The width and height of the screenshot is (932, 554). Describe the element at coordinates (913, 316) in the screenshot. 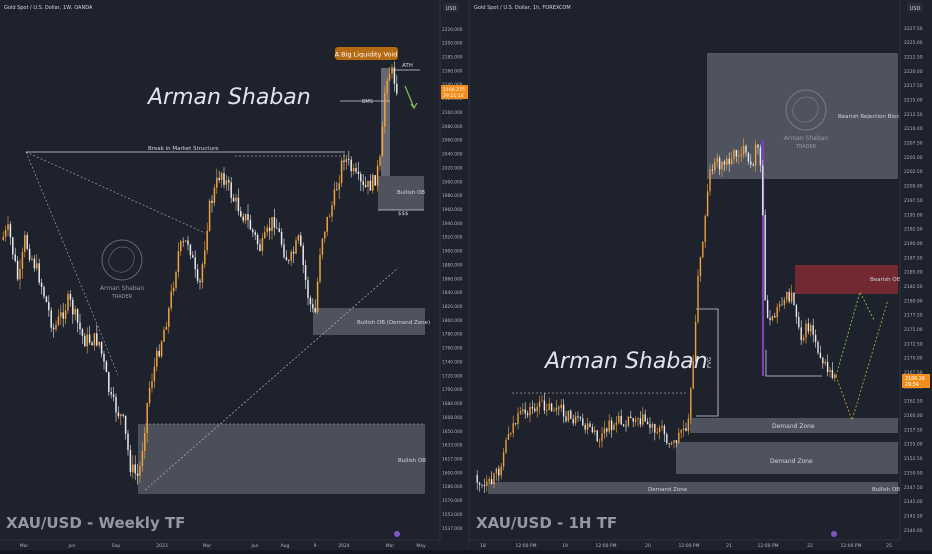

I see `right-y-tick: 2177.50` at that location.